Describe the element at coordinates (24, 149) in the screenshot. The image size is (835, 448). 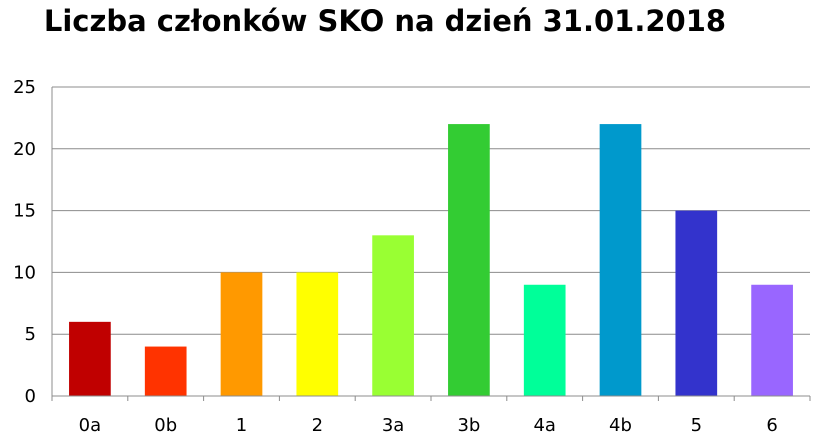
I see `y-tick-label: 20` at that location.